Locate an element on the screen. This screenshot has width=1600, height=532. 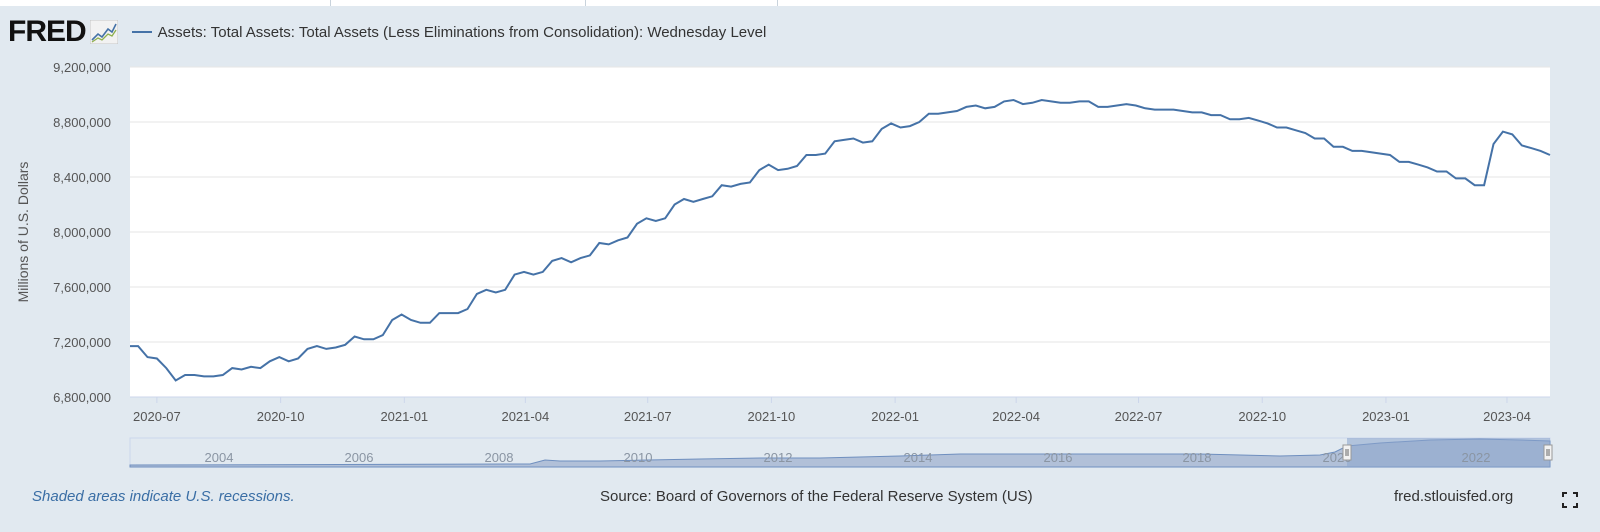
navigator-label: 2014 is located at coordinates (918, 457).